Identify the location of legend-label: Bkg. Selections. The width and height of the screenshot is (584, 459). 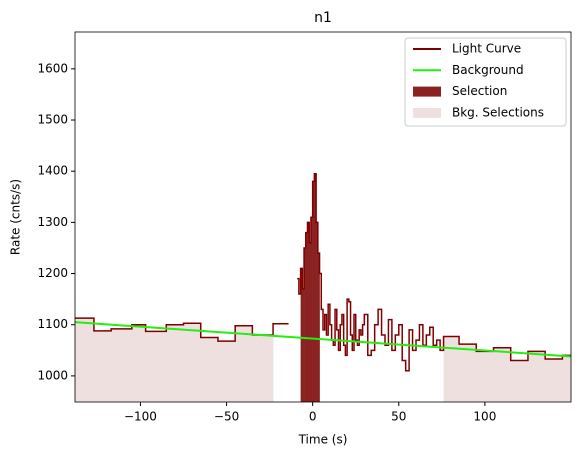
(498, 112).